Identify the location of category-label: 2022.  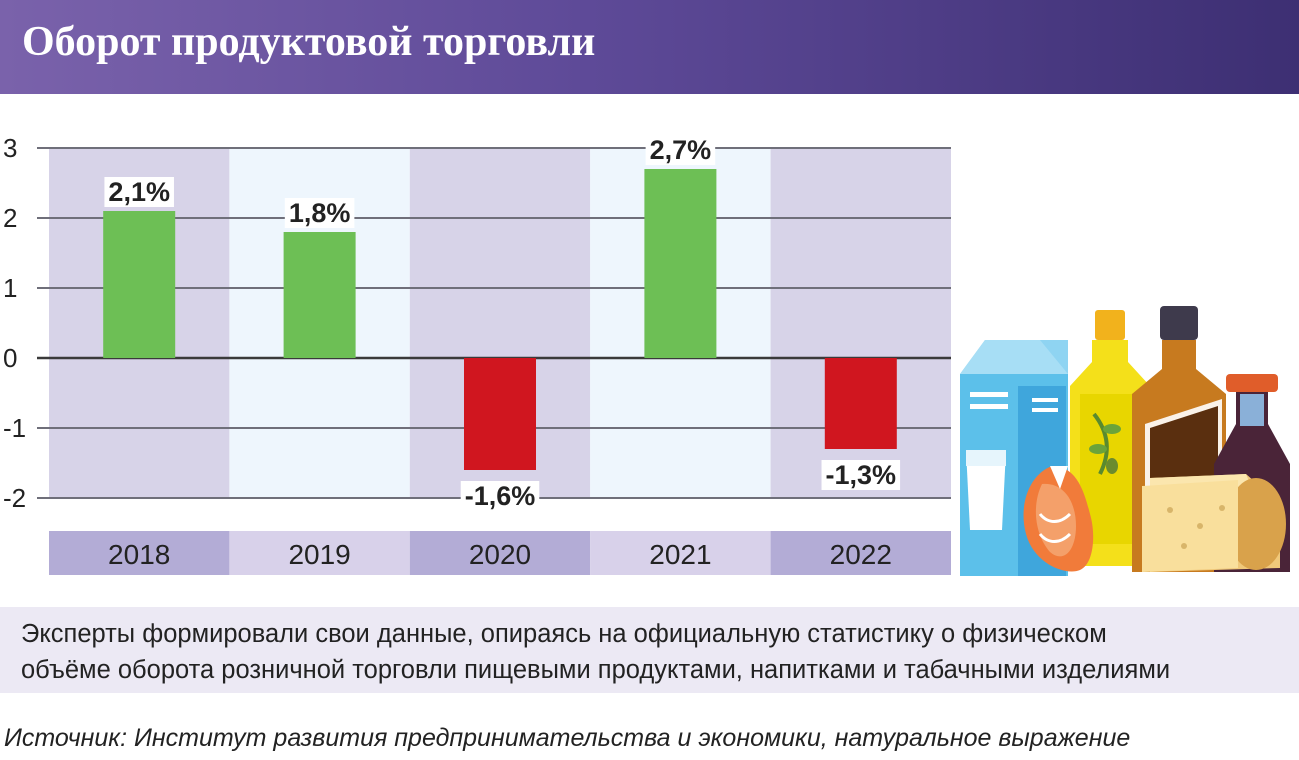
(861, 554).